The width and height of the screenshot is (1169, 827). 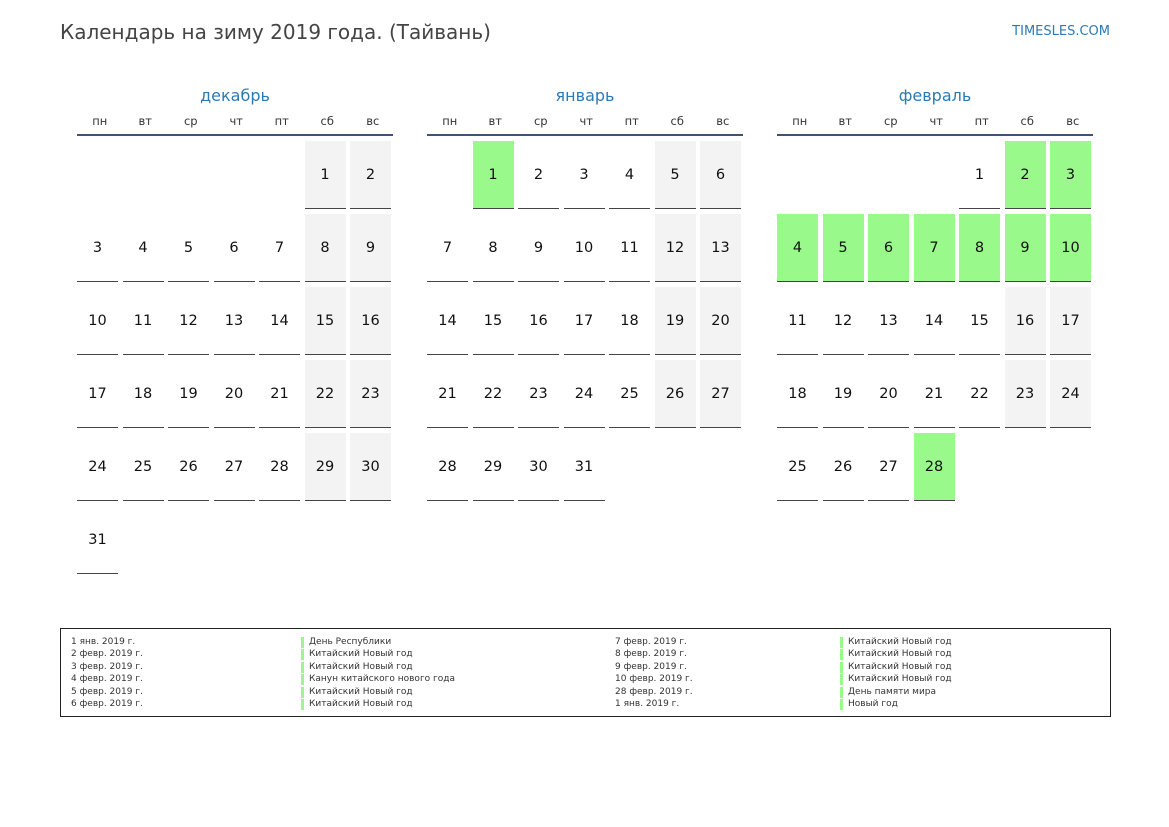 I want to click on month-name: январь, so click(x=585, y=95).